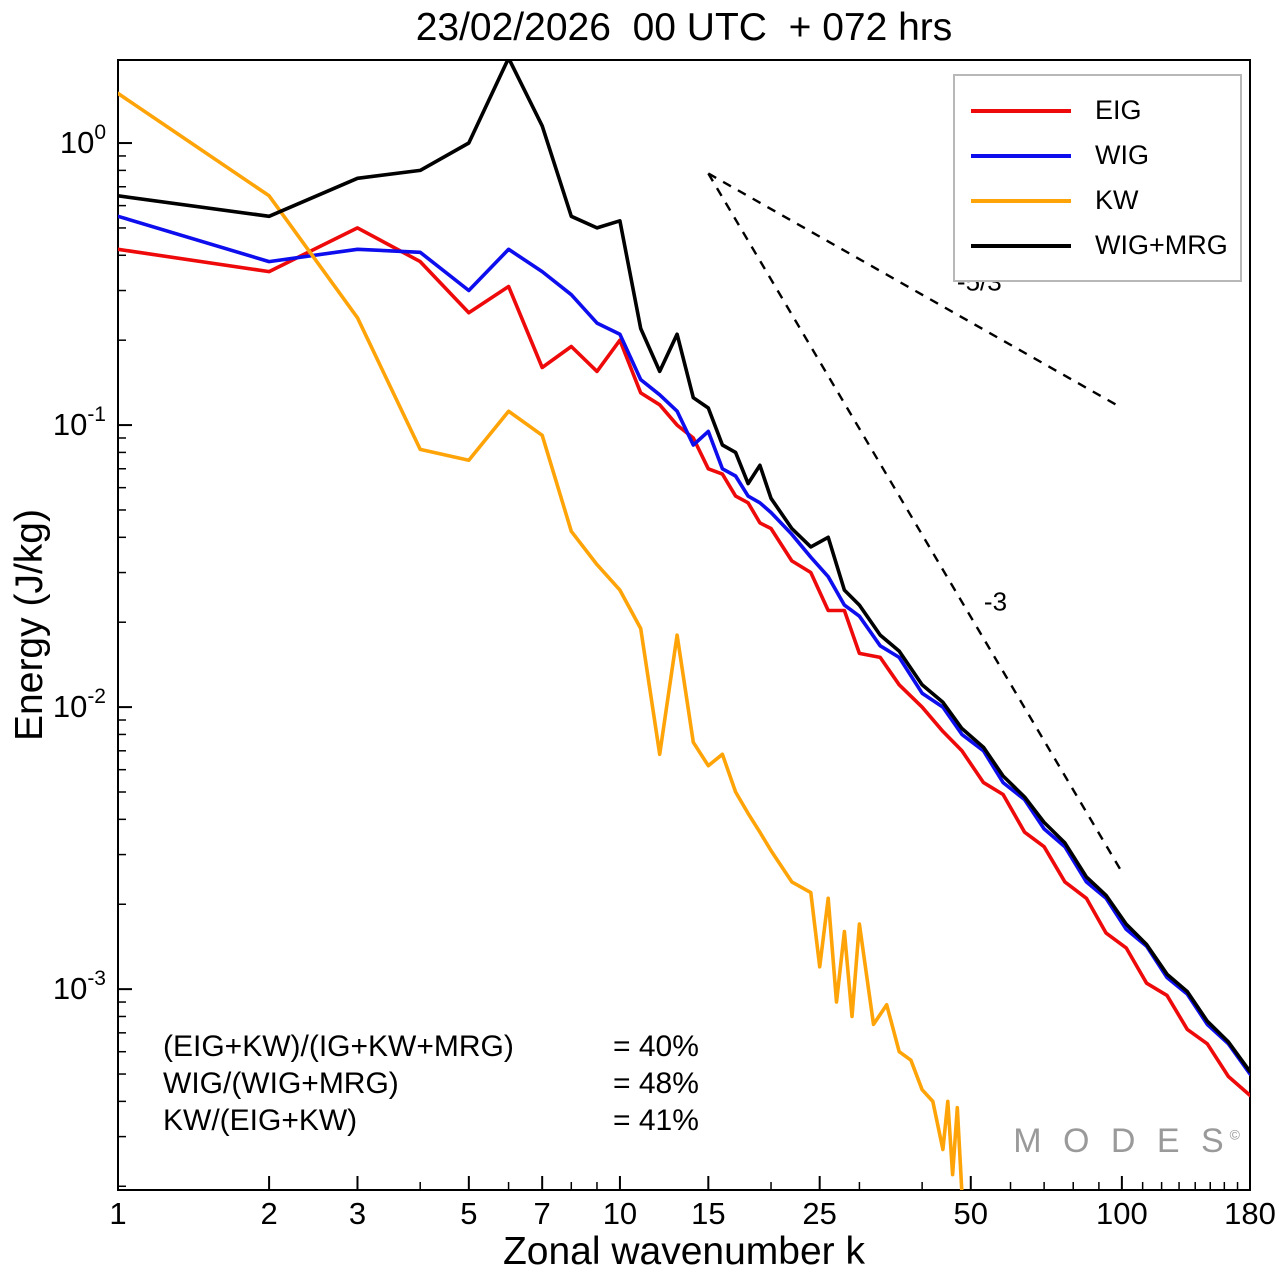  What do you see at coordinates (357, 1213) in the screenshot?
I see `x-tick-label: 3` at bounding box center [357, 1213].